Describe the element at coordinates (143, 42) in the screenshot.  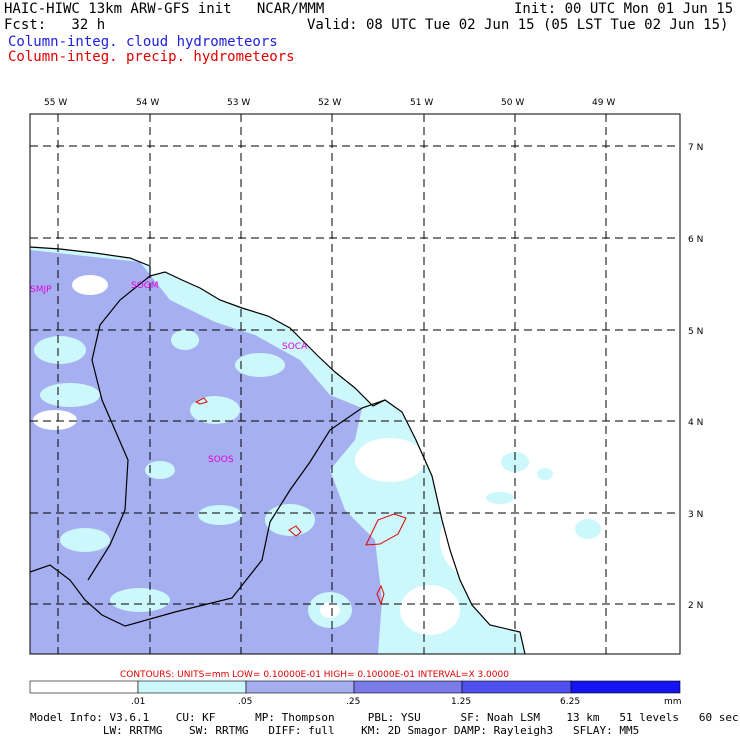
I see `field-label-cloud: Column-integ. cloud hydrometeors` at that location.